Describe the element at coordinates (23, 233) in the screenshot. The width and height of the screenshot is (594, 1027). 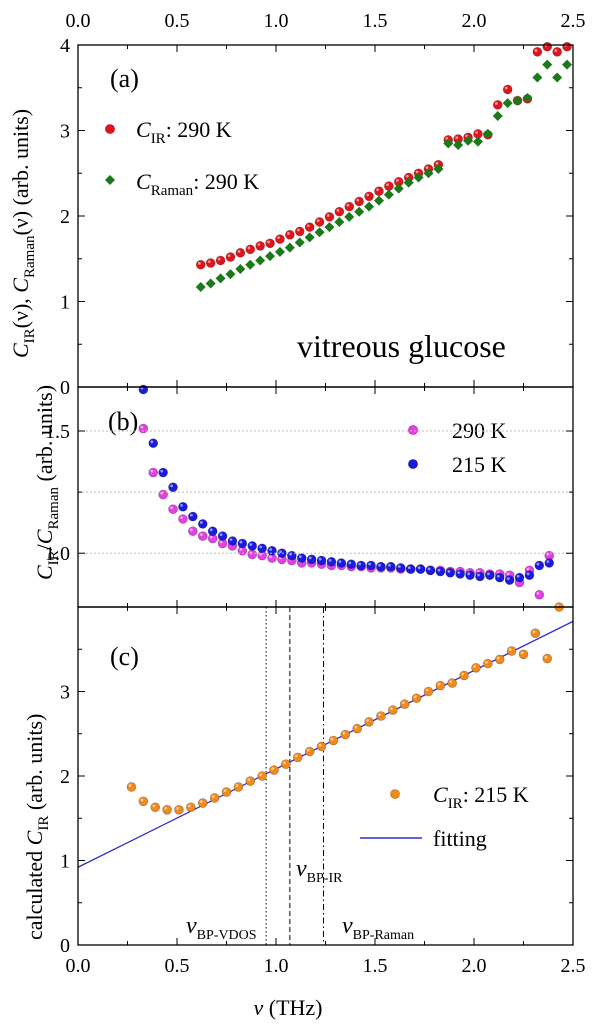
I see `panel-a-ylabel: CIR(ν), CRaman(ν) (arb. units)` at that location.